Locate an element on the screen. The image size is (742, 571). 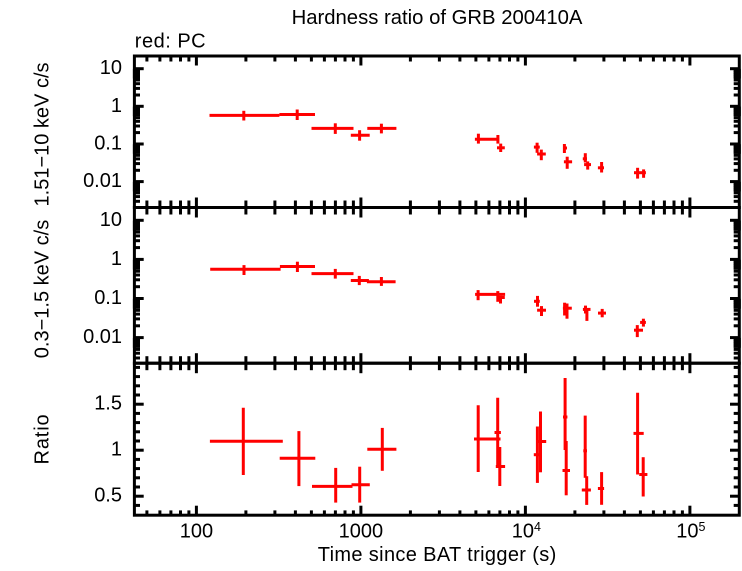
svg-text: 1.5 is located at coordinates (108, 404).